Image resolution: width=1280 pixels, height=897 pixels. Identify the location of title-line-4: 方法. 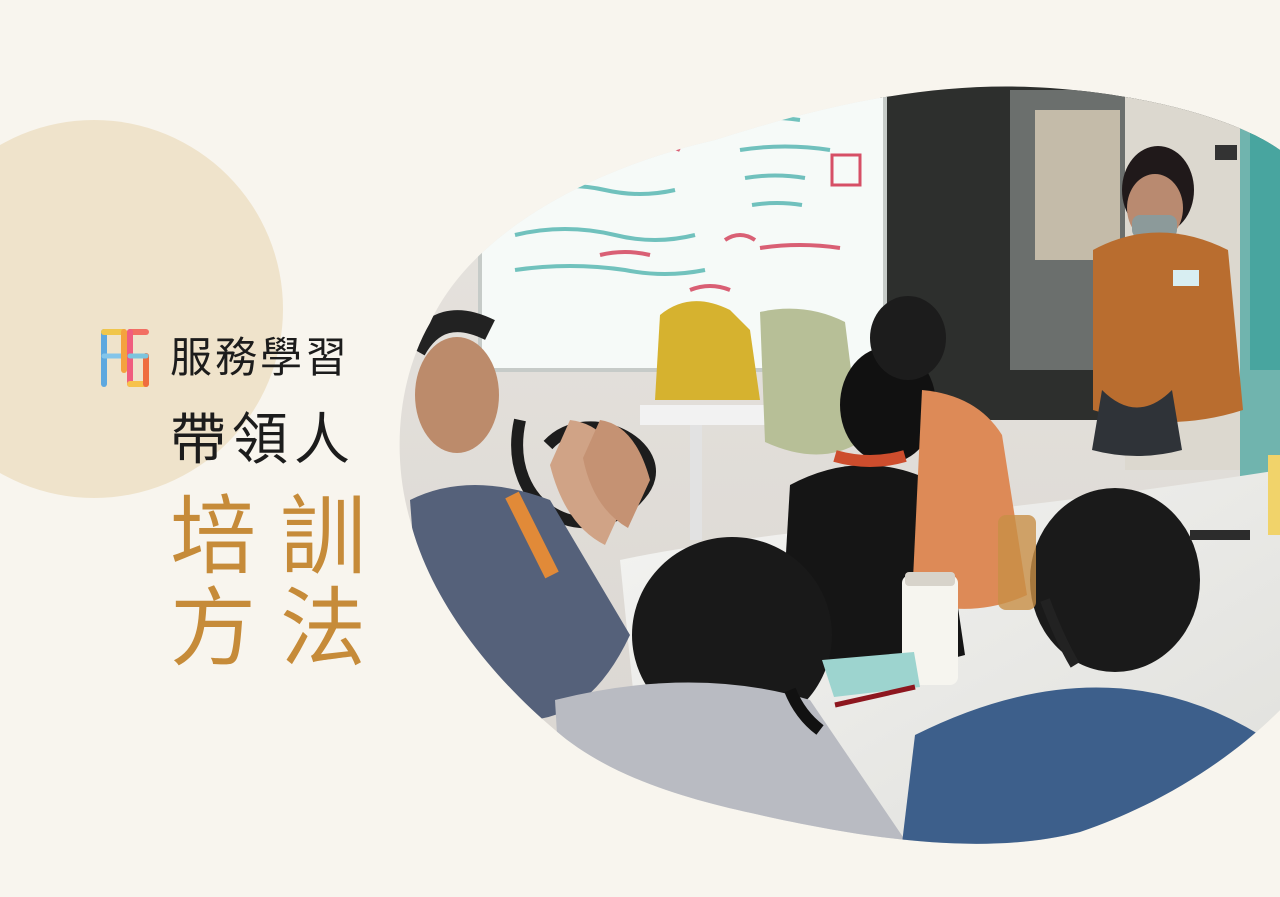
(280, 629).